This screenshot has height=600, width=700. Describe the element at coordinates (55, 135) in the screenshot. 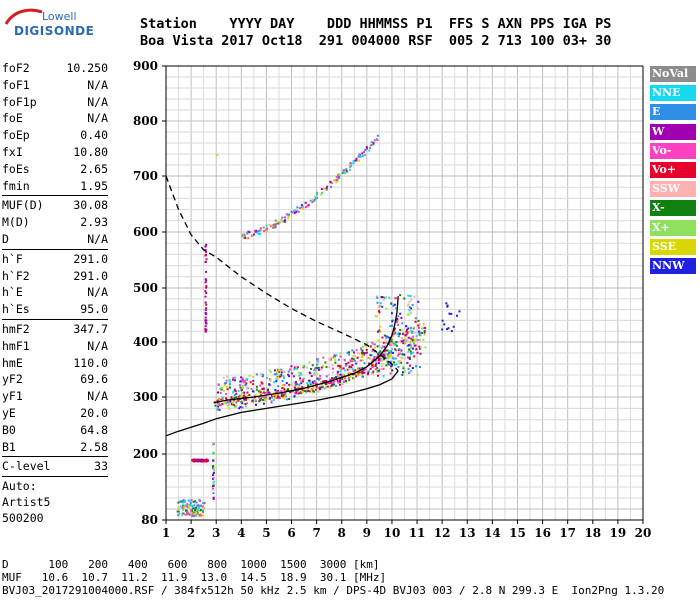

I see `param-row: foEp 0.40` at that location.